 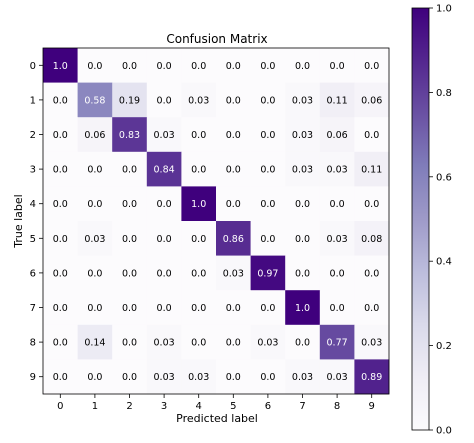 What do you see at coordinates (164, 308) in the screenshot?
I see `heatmap-cell-r7-c3` at bounding box center [164, 308].